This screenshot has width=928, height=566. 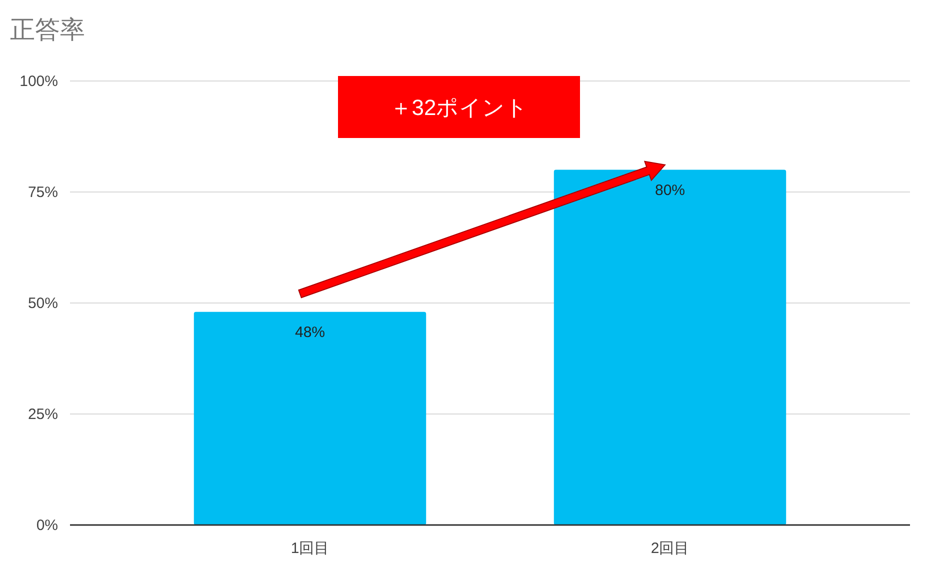 What do you see at coordinates (310, 548) in the screenshot?
I see `x-tick-label: 1回目` at bounding box center [310, 548].